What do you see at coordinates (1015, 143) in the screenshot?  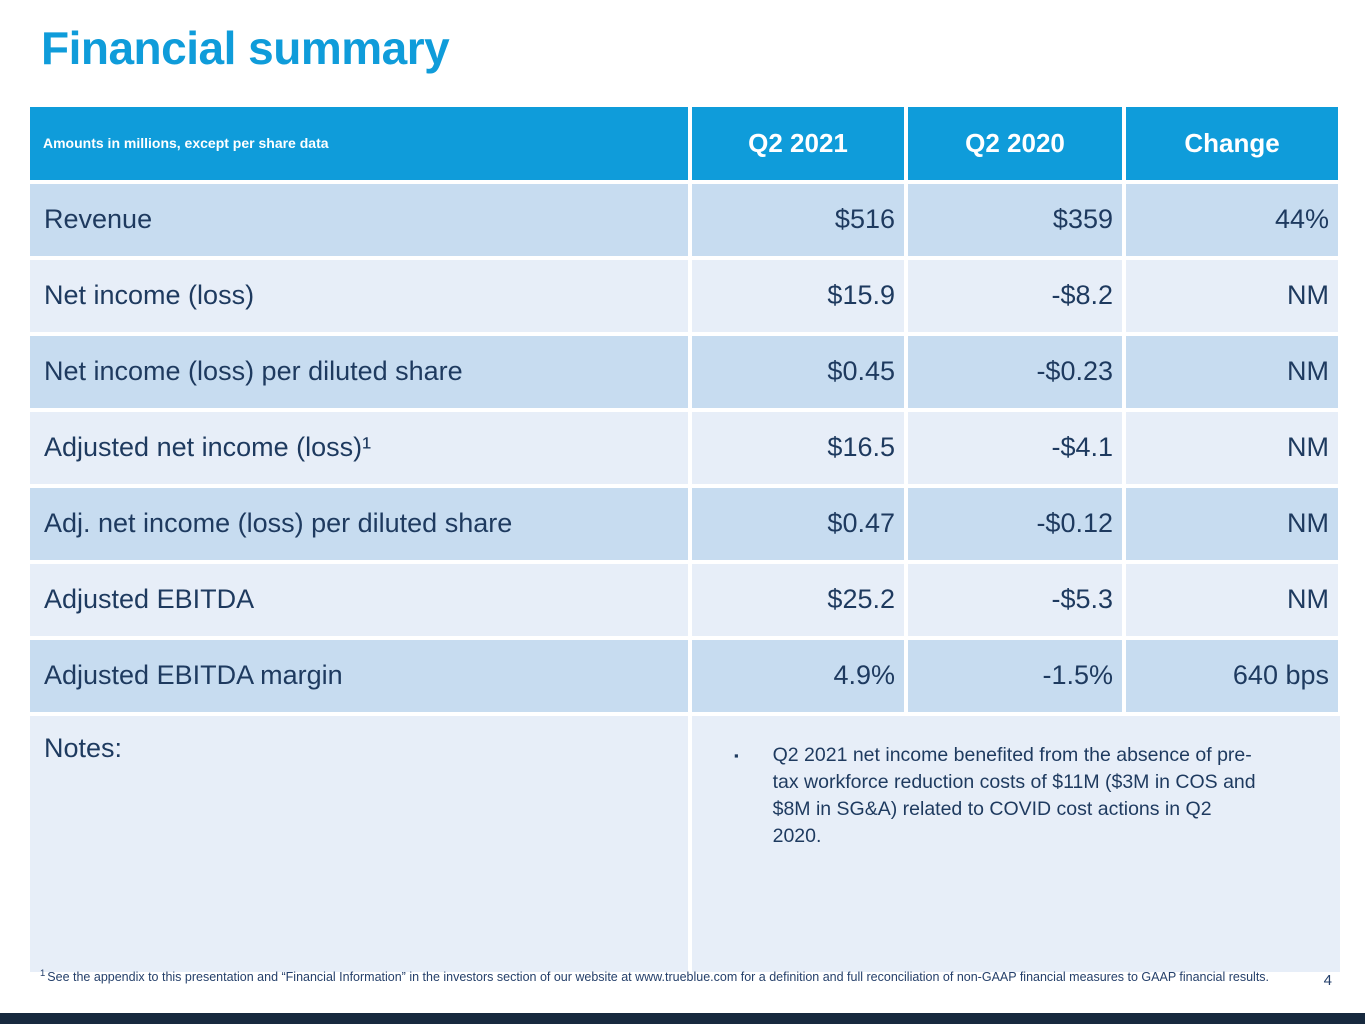 I see `column-header-q2-2020: Q2 2020` at bounding box center [1015, 143].